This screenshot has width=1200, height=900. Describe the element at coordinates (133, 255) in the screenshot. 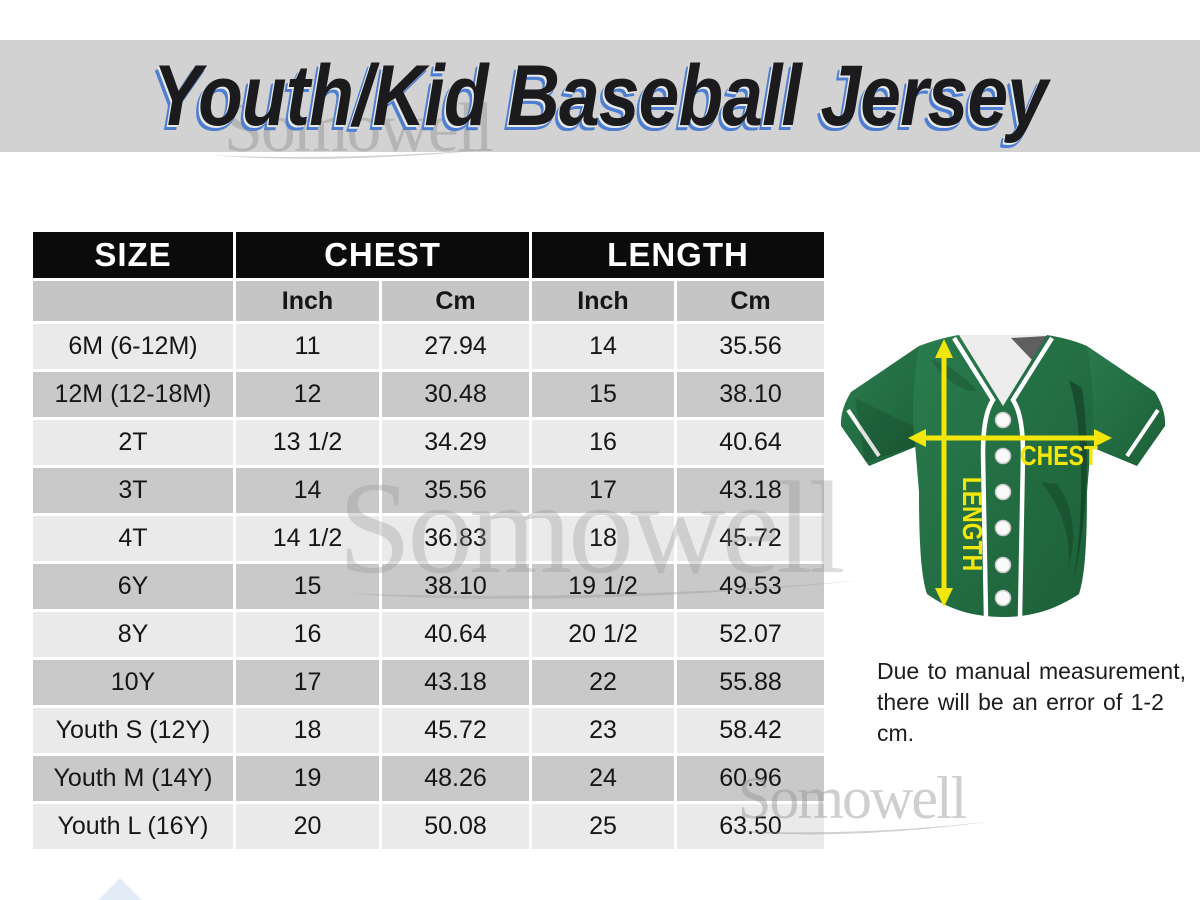

I see `header-size: SIZE` at that location.